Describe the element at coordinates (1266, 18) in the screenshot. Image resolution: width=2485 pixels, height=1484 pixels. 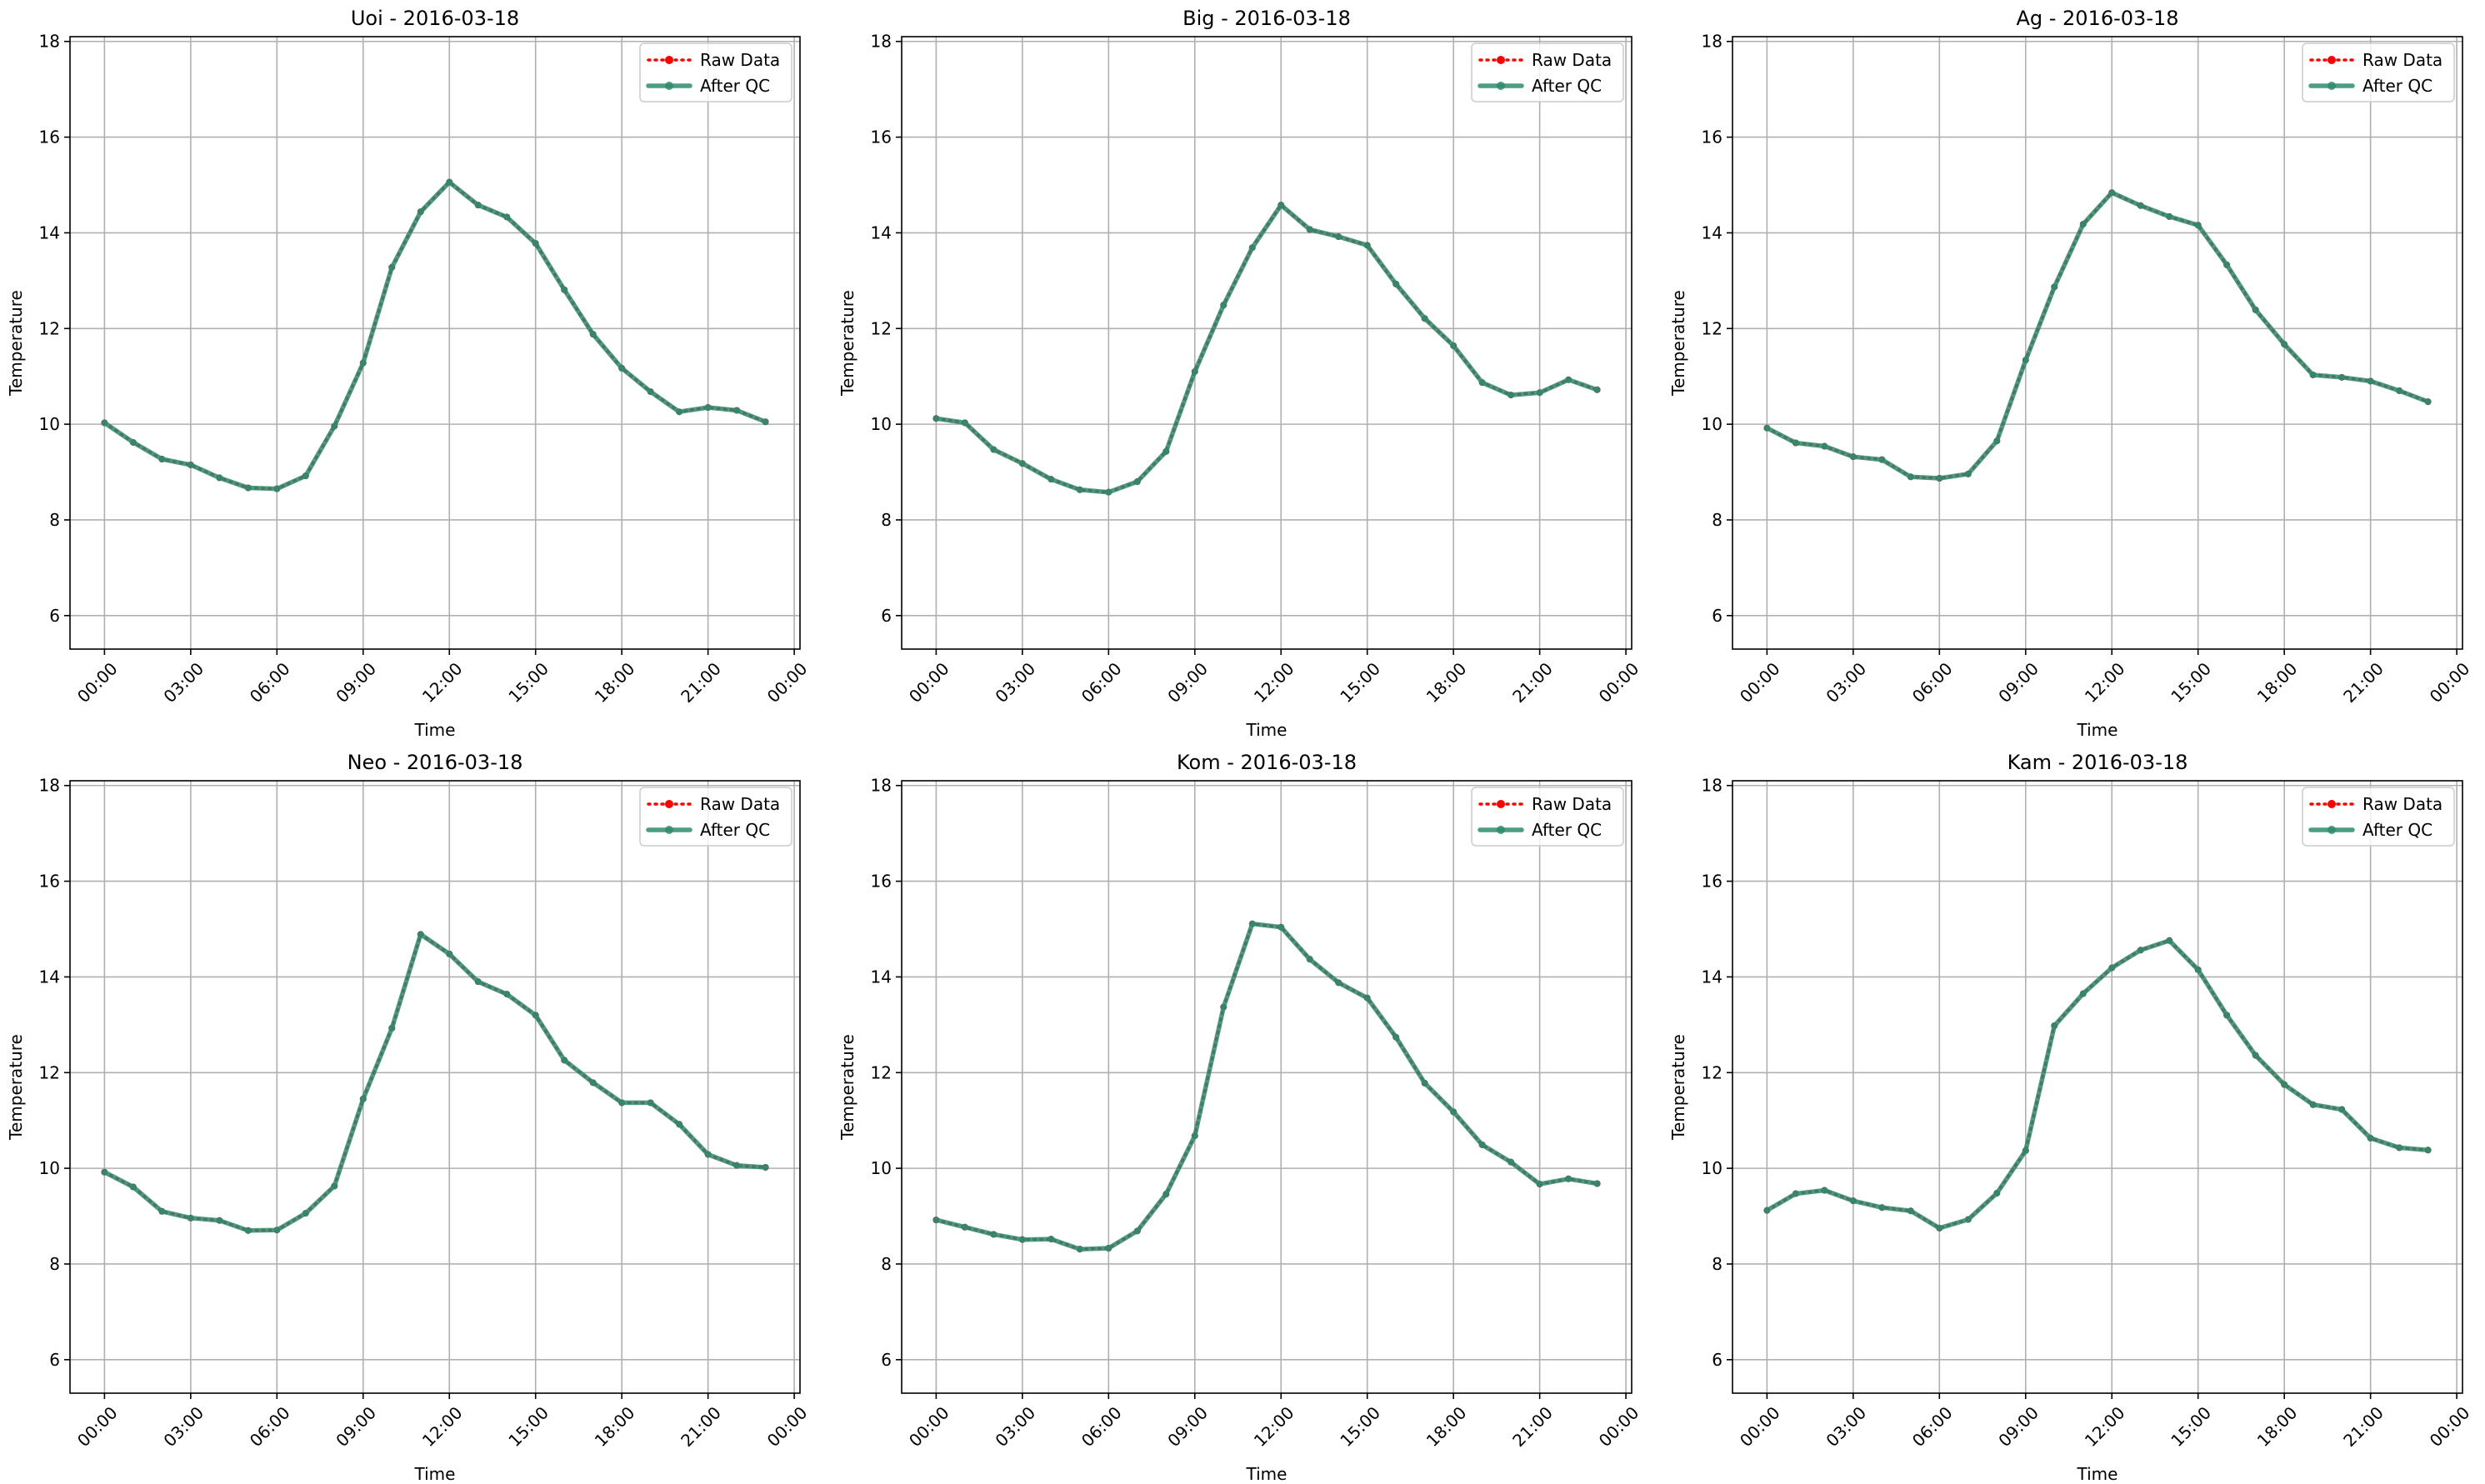
I see `chart-title: Big - 2016-03-18` at that location.